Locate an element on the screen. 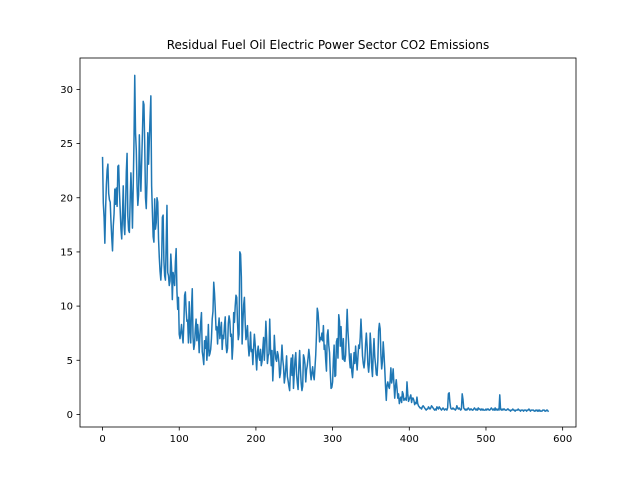 Image resolution: width=640 pixels, height=480 pixels. y-tick-label: 30 is located at coordinates (66, 90).